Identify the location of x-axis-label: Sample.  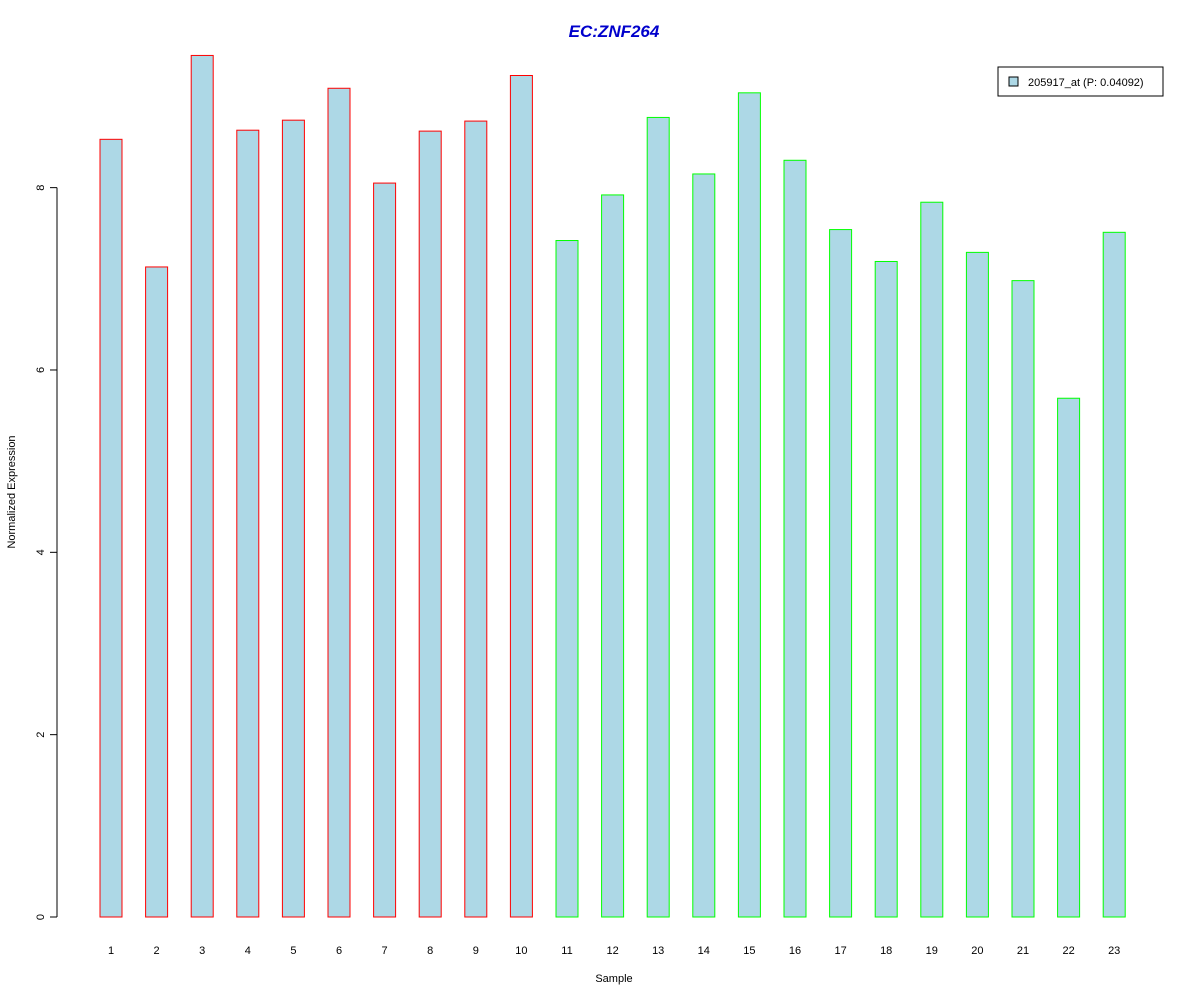
(613, 979).